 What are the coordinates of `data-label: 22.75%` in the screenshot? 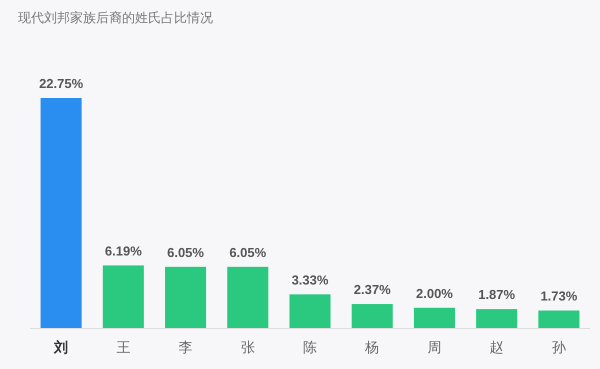 It's located at (61, 83).